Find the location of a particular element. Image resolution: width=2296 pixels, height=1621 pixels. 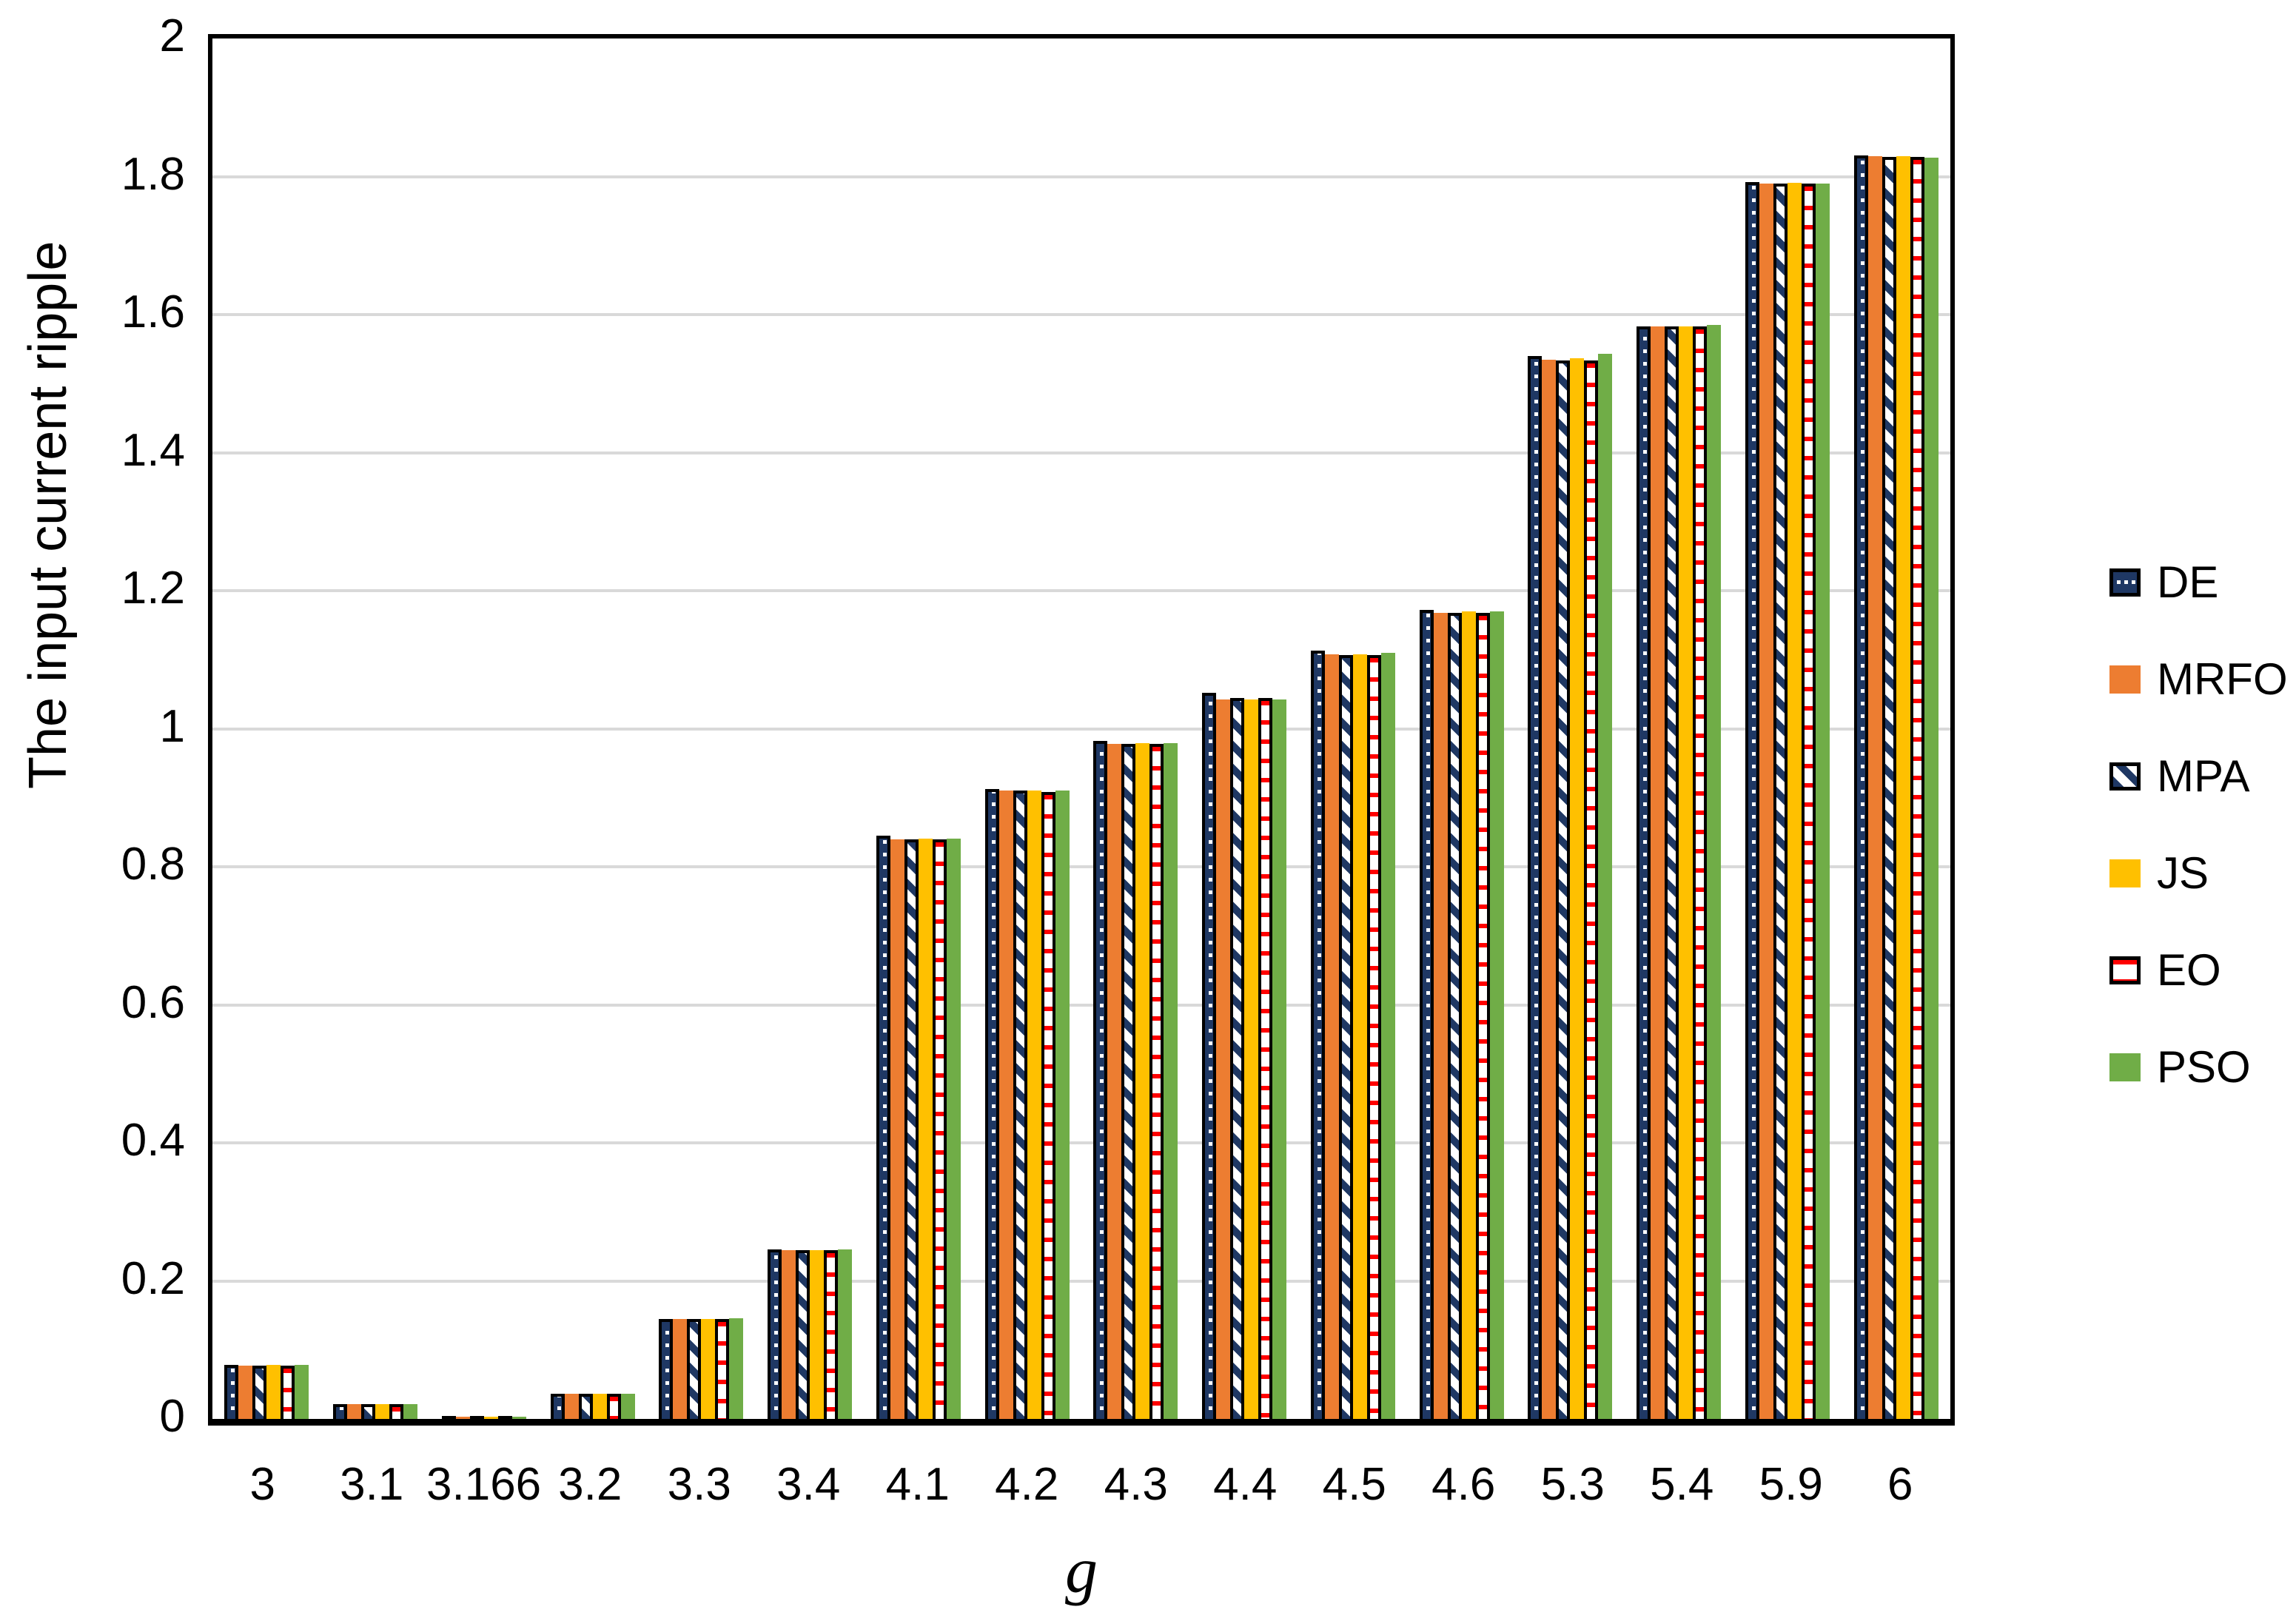

bar-cluster-3.2 is located at coordinates (592, 728).